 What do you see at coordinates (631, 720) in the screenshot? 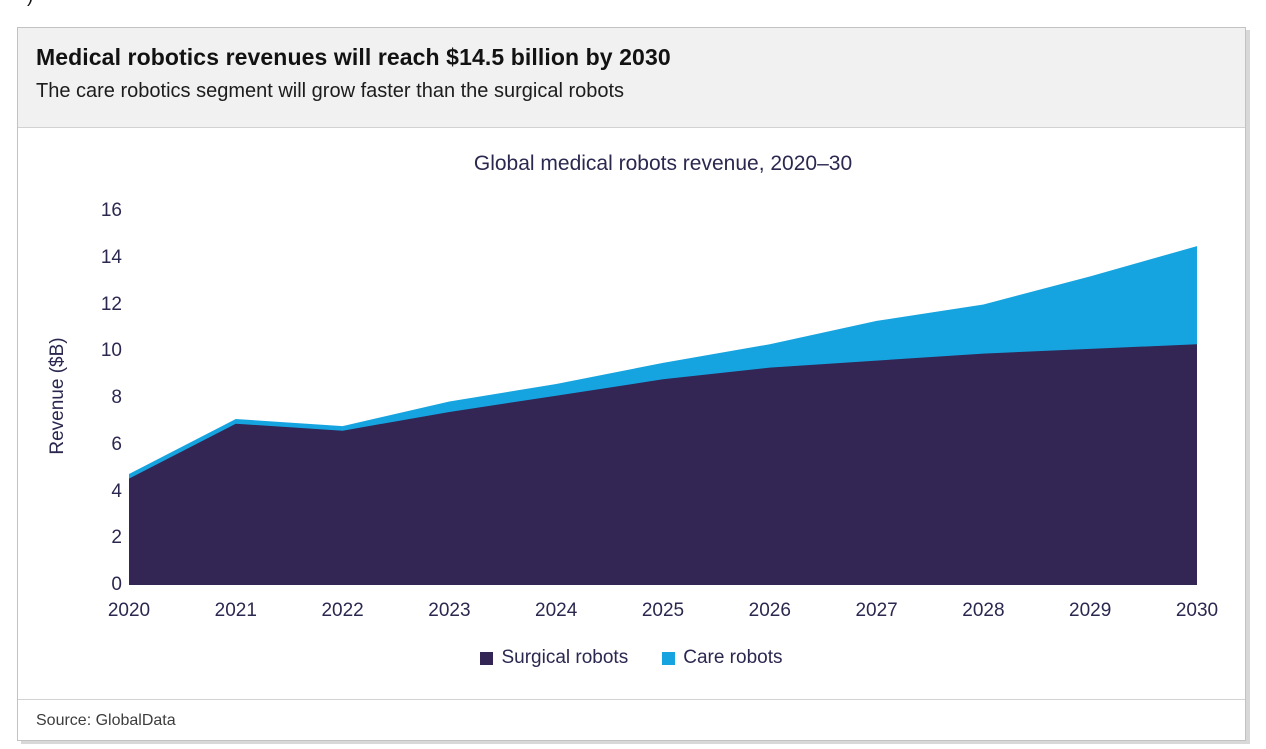
I see `figure-footer: Source: GlobalData` at bounding box center [631, 720].